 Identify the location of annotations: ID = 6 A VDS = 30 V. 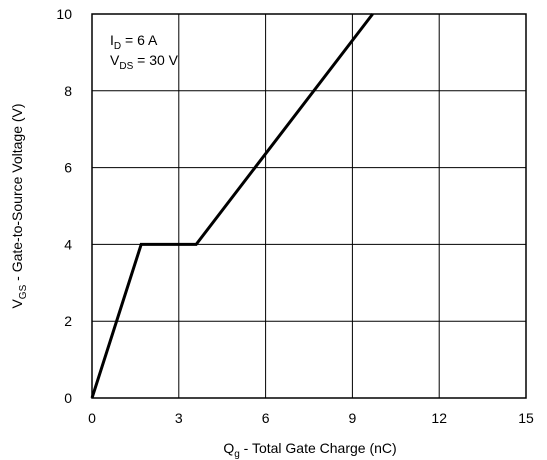
(144, 52).